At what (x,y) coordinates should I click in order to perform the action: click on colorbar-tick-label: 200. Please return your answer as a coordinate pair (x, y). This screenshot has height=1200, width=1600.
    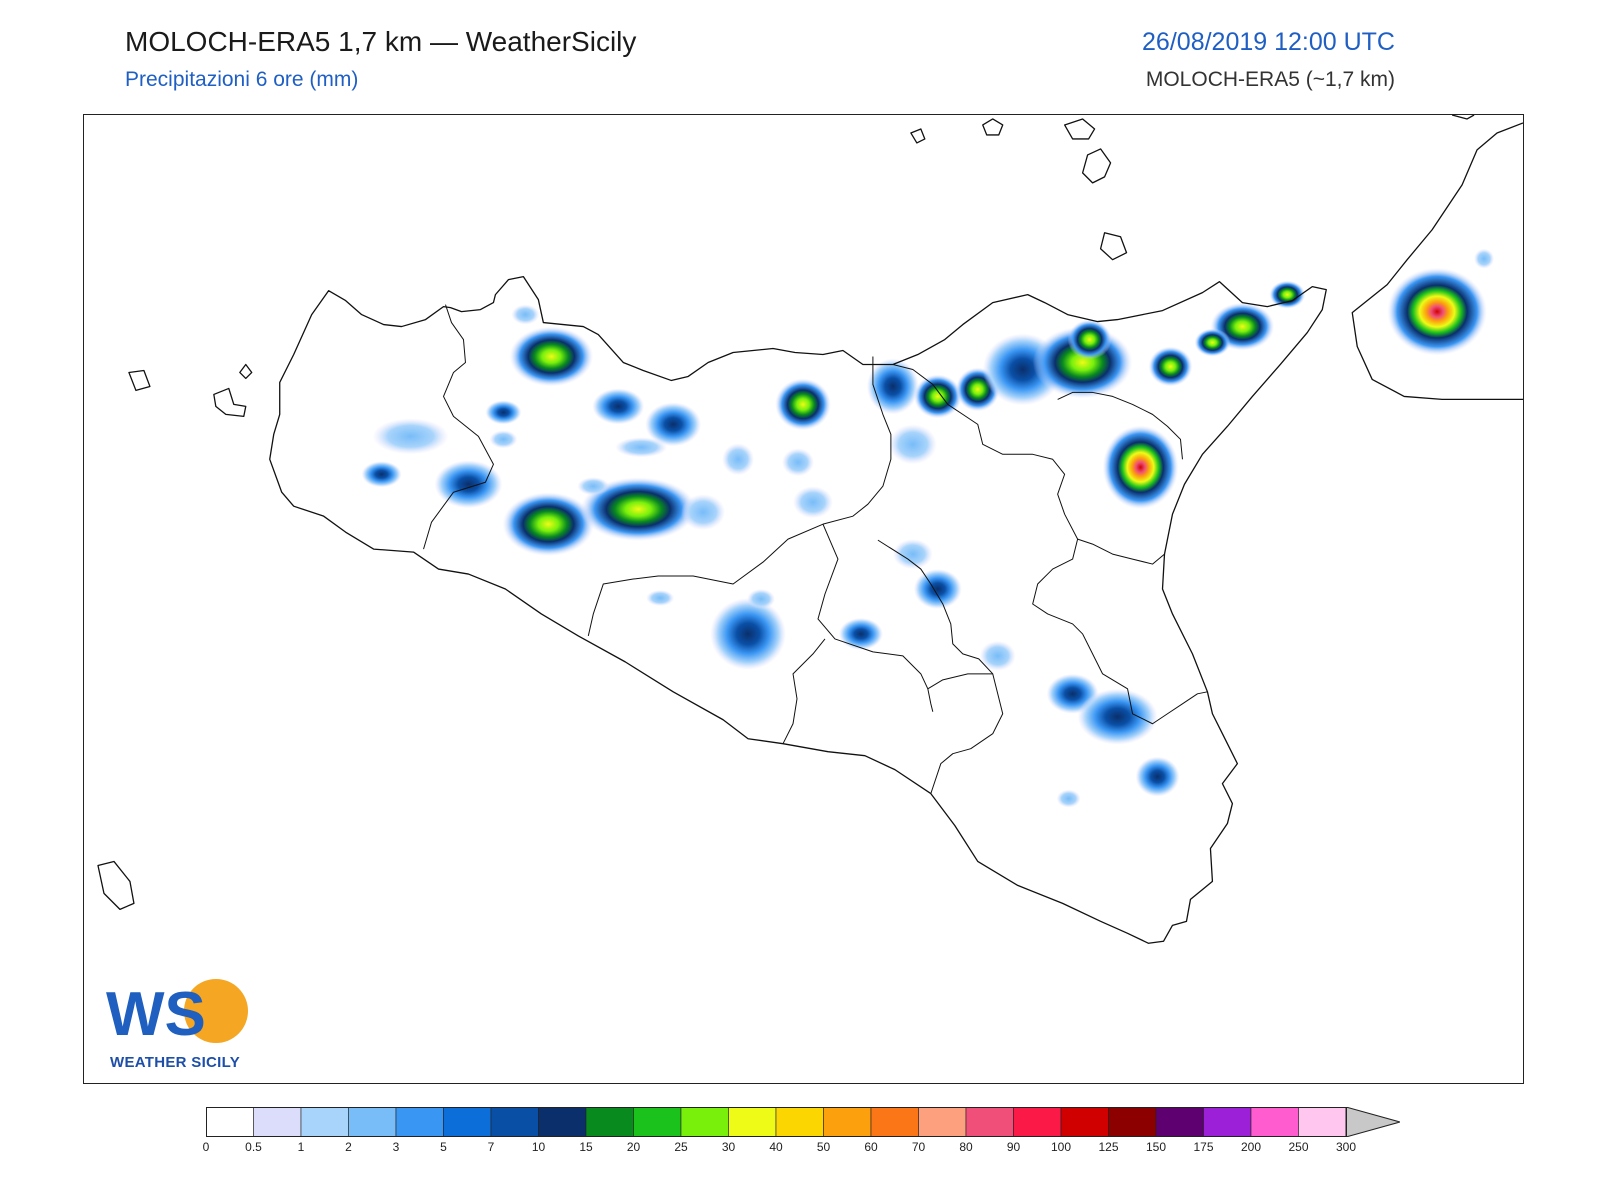
    Looking at the image, I should click on (1251, 1147).